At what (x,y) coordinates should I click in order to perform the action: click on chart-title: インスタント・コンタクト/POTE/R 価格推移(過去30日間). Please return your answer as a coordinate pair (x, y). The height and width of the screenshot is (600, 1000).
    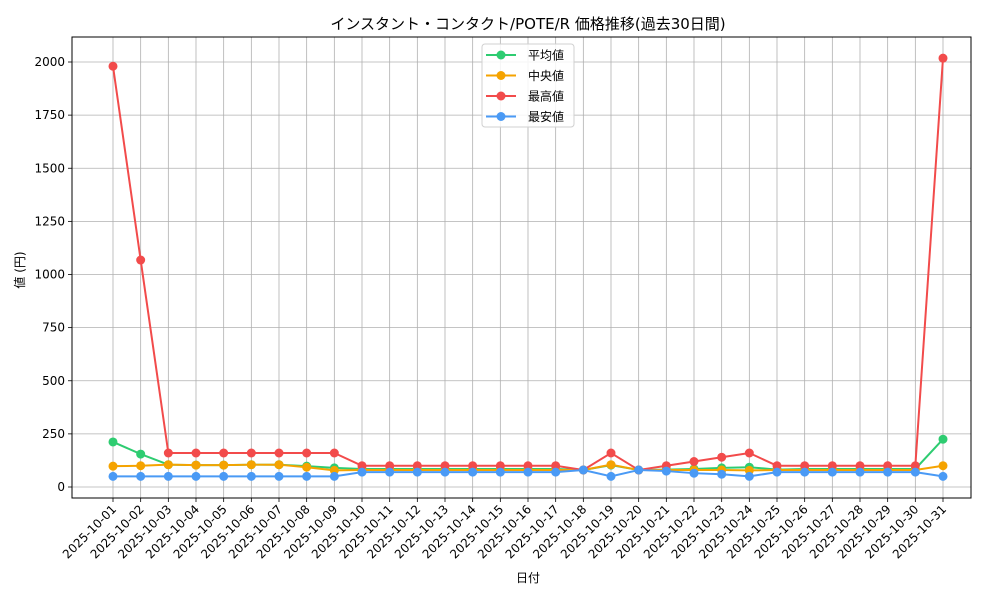
    Looking at the image, I should click on (527, 24).